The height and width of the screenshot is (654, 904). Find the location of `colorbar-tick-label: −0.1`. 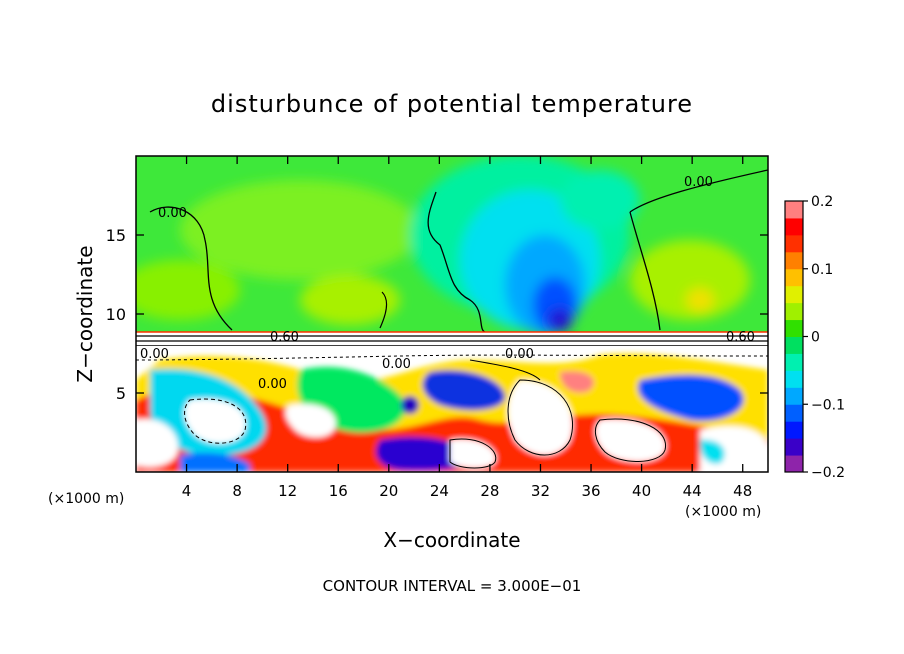

colorbar-tick-label: −0.1 is located at coordinates (828, 405).